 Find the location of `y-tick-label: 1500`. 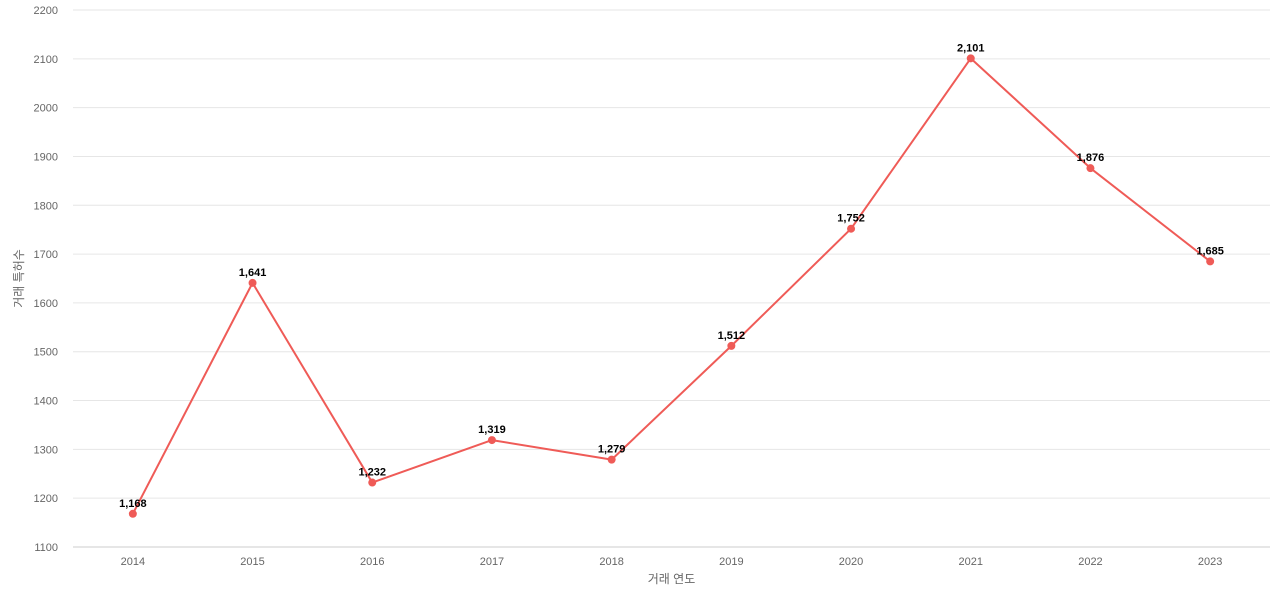

y-tick-label: 1500 is located at coordinates (46, 353).